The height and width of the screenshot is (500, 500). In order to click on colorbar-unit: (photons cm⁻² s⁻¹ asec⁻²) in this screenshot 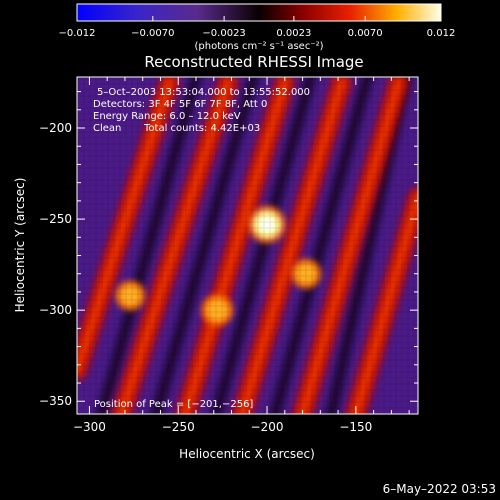, I will do `click(258, 46)`.